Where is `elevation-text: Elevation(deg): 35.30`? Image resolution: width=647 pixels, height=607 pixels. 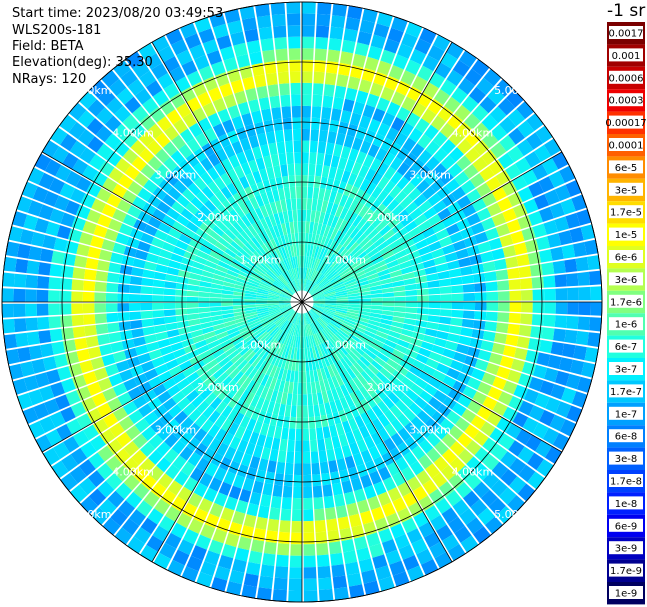
elevation-text: Elevation(deg): 35.30 is located at coordinates (82, 62).